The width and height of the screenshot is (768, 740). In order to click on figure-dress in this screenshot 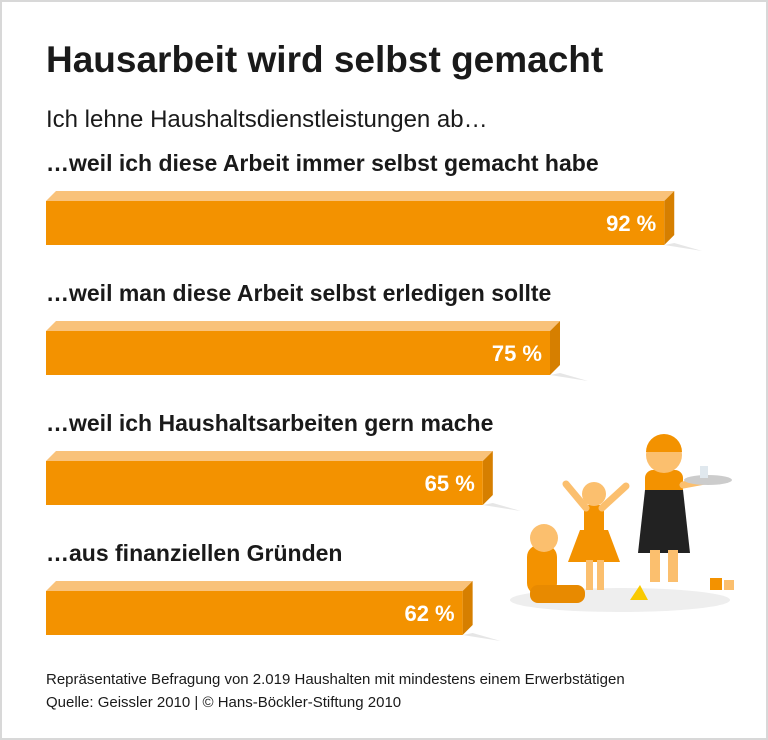, I will do `click(594, 546)`.